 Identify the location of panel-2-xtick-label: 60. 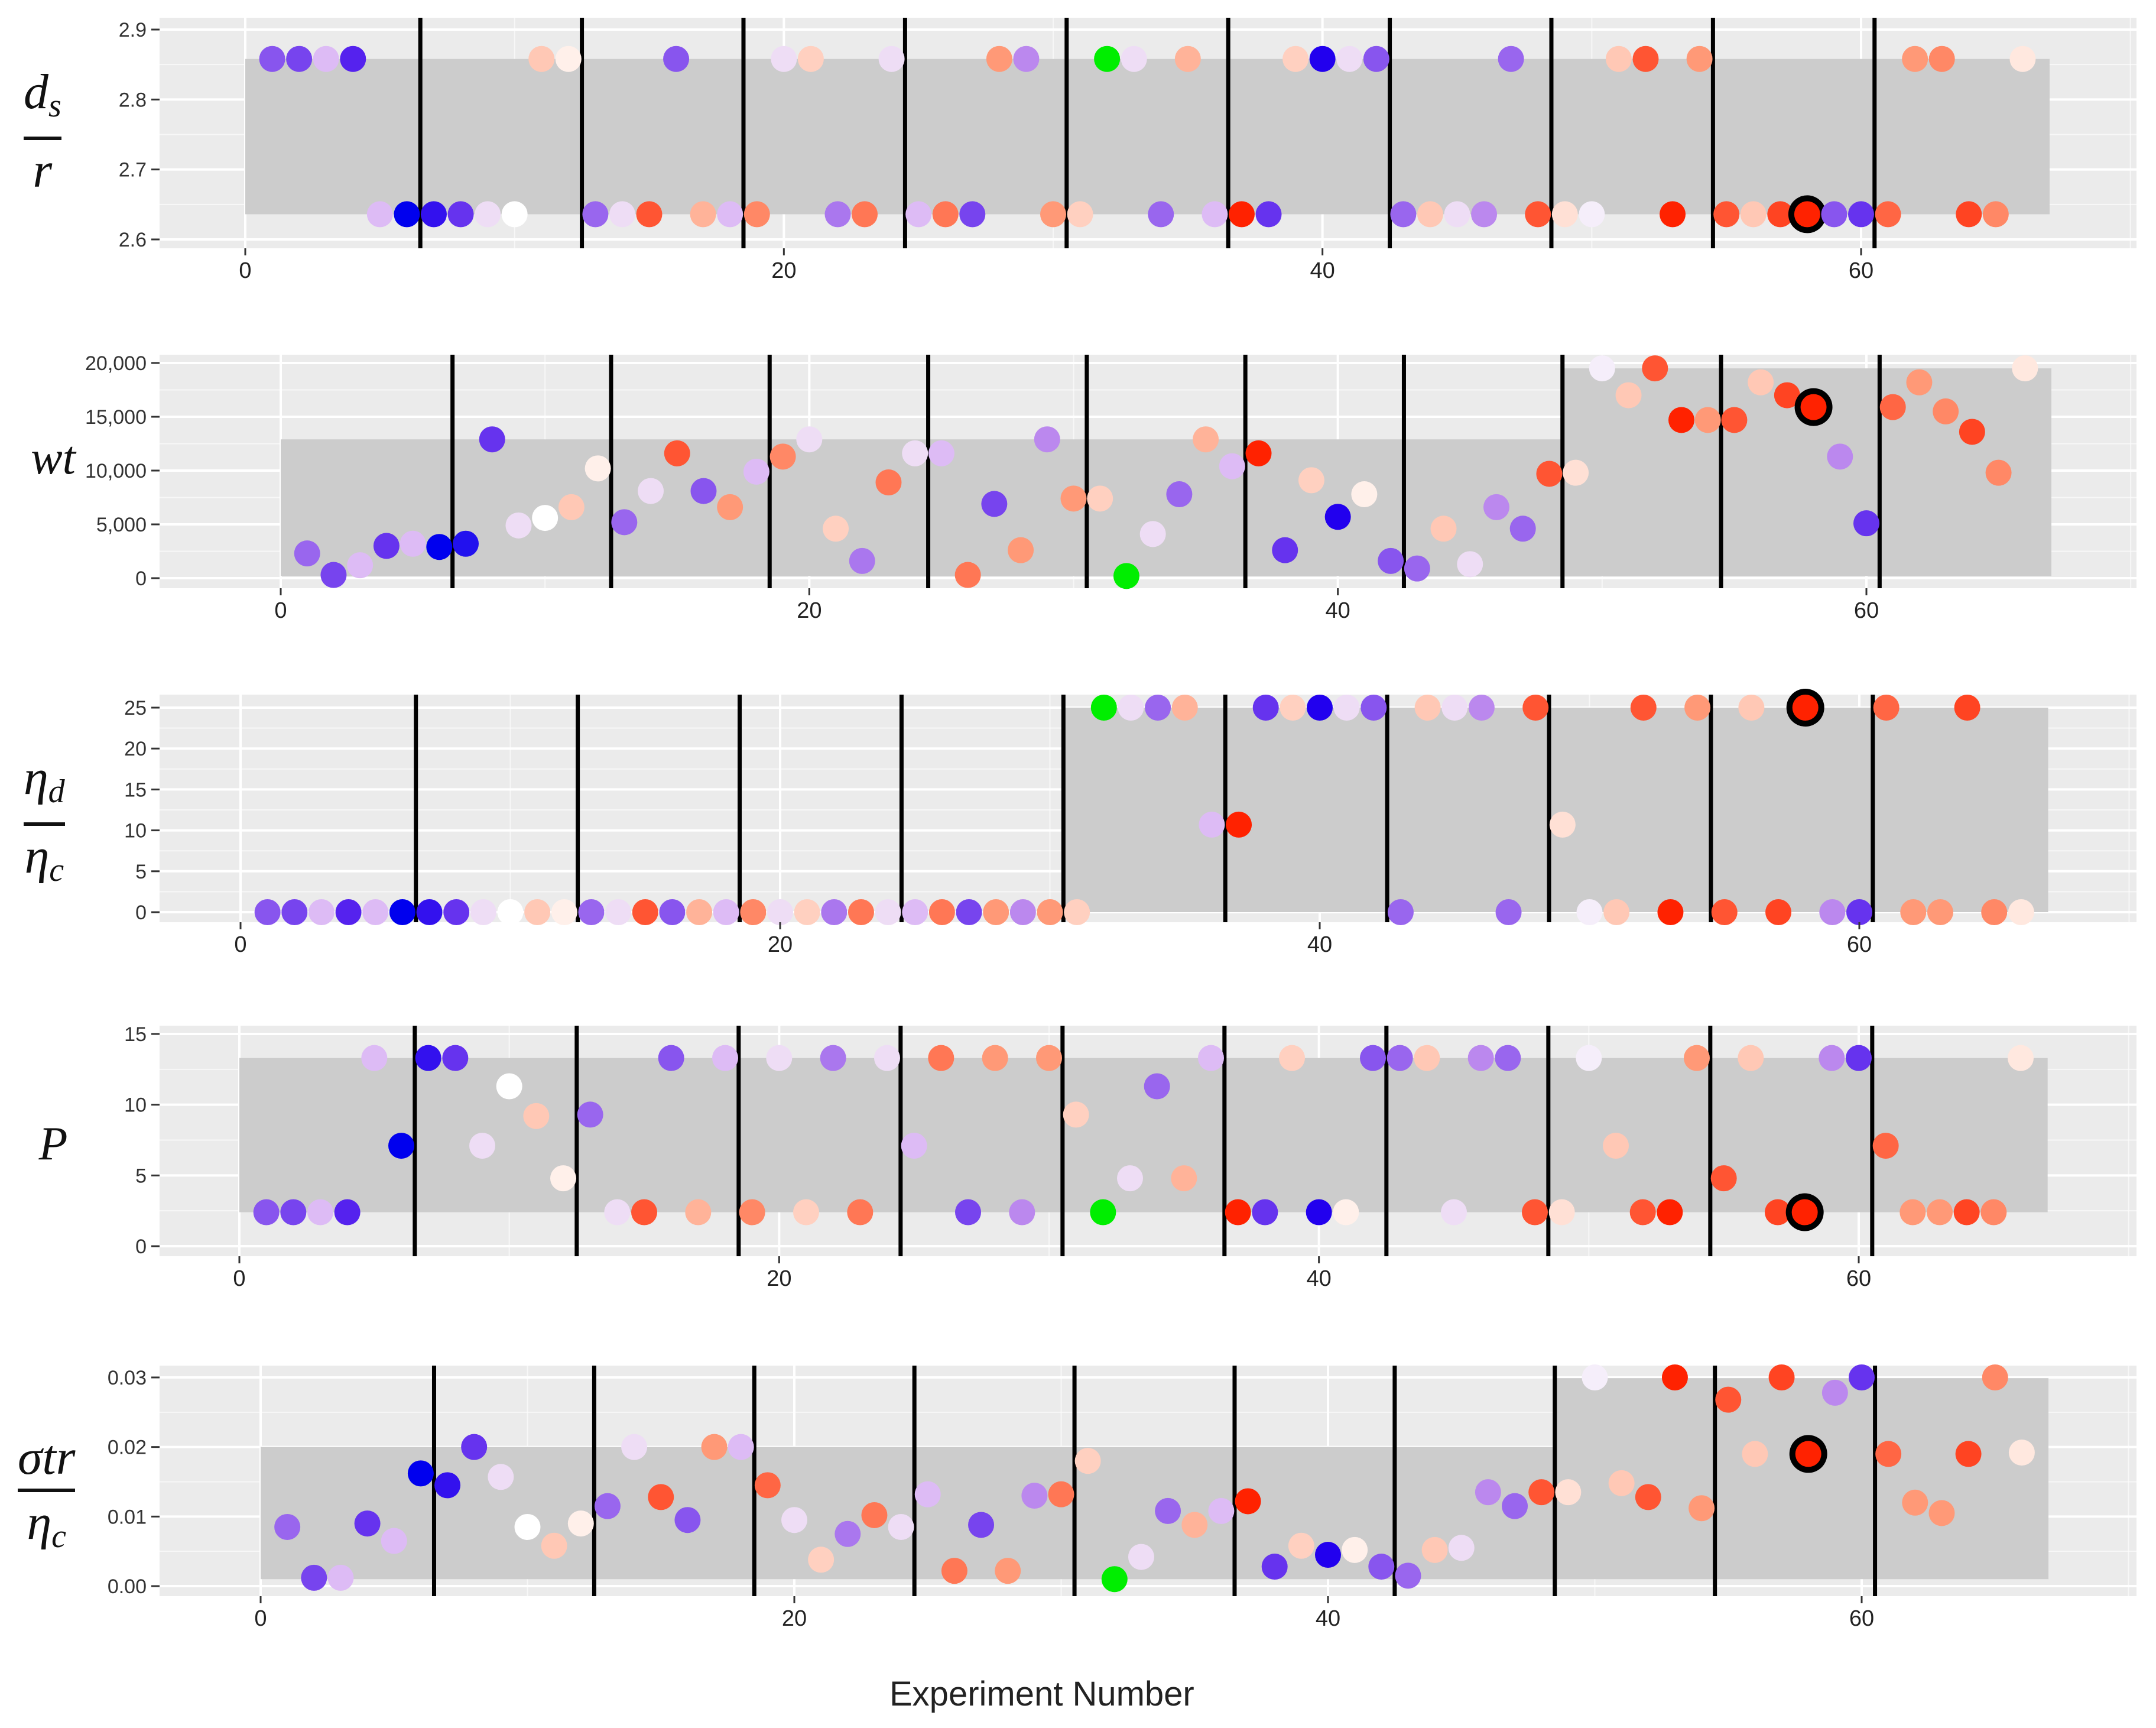
(1866, 610).